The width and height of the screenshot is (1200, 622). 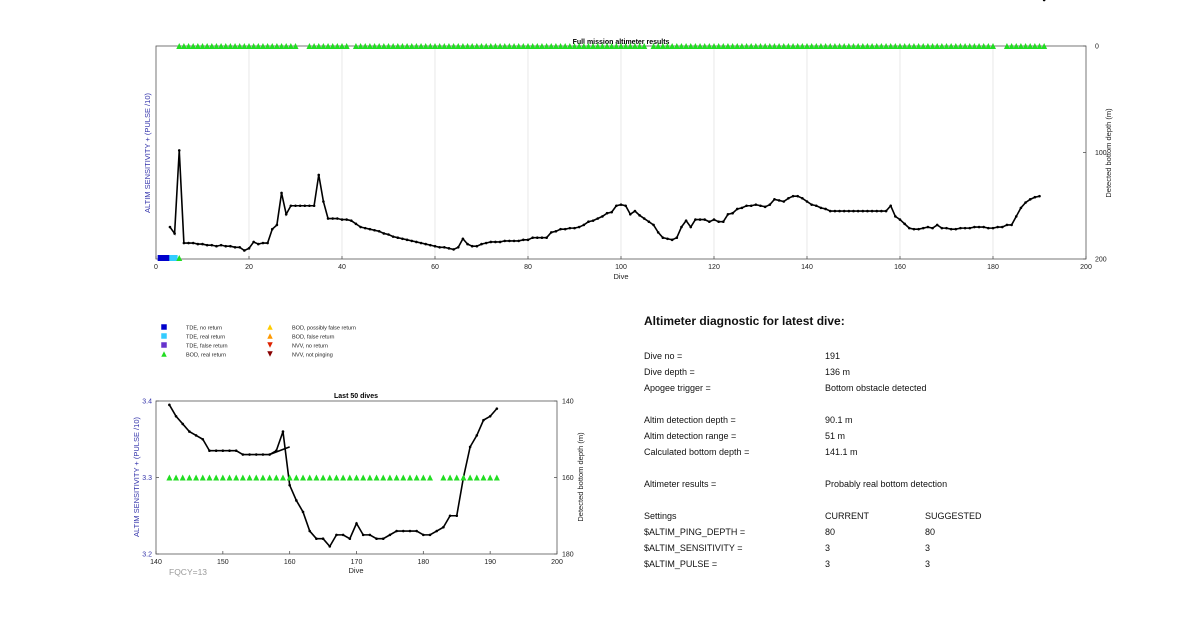 I want to click on setting-current: 80, so click(x=830, y=532).